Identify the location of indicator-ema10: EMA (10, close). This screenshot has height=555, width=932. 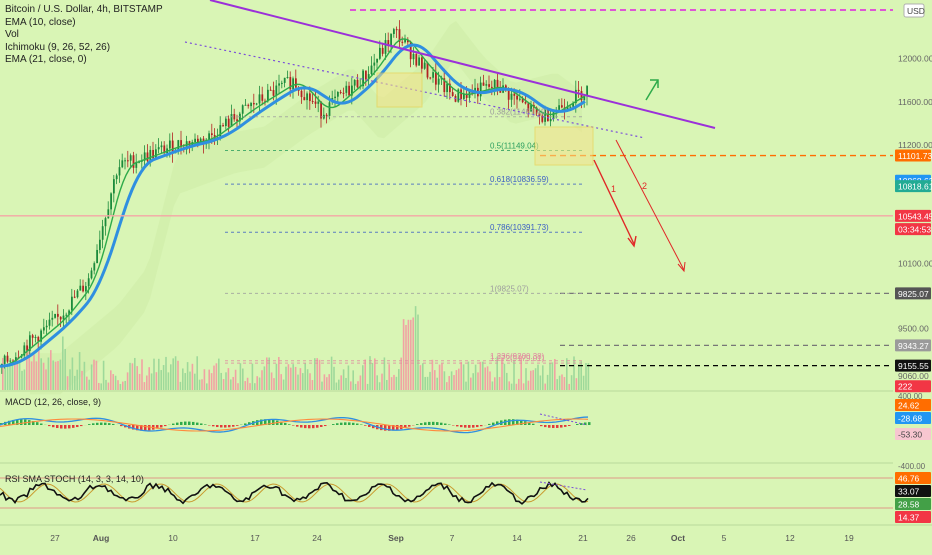
(84, 23).